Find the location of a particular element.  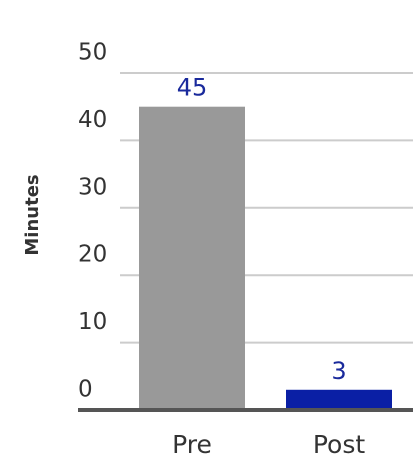

value-label: 3 is located at coordinates (338, 371).